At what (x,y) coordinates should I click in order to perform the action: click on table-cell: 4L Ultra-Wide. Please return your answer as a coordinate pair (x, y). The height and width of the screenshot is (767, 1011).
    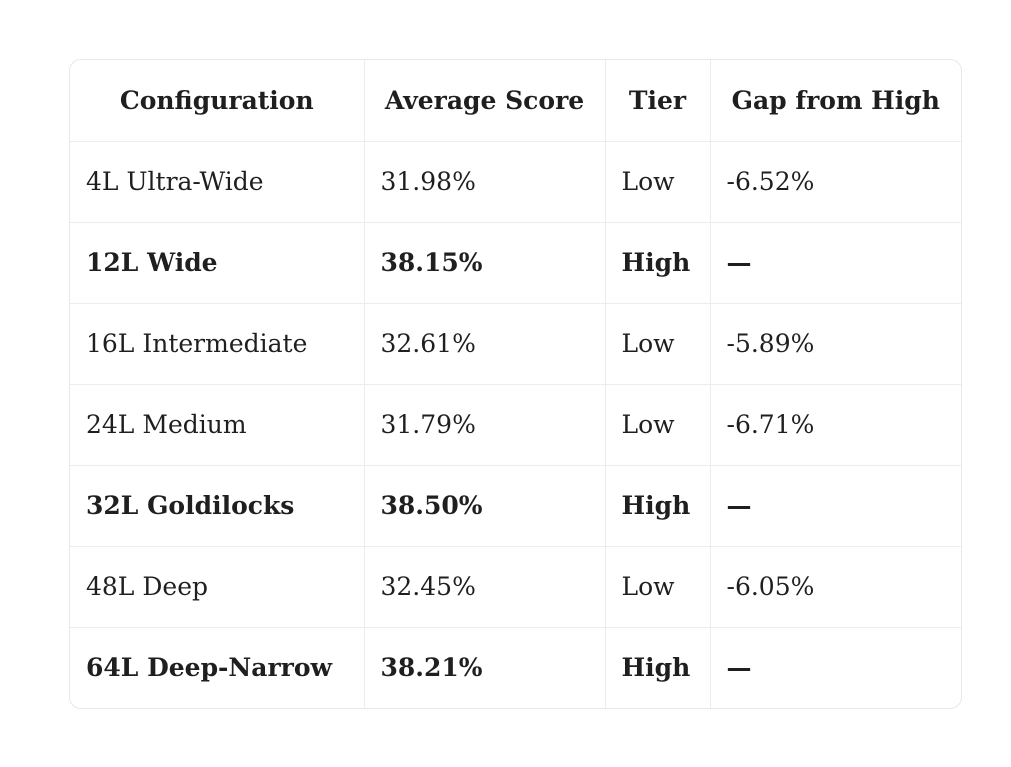
    Looking at the image, I should click on (217, 182).